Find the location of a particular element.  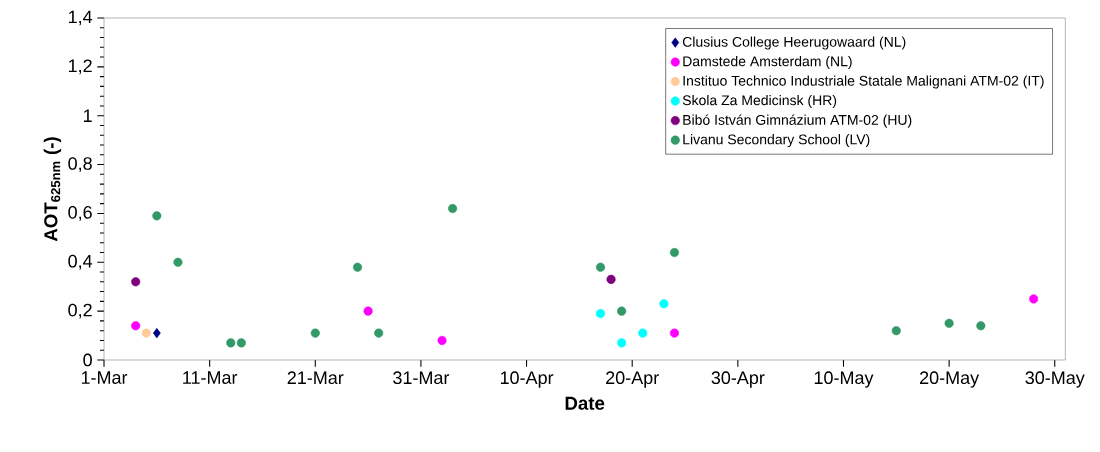

legend-label: Damstede Amsterdam (NL) is located at coordinates (767, 63).